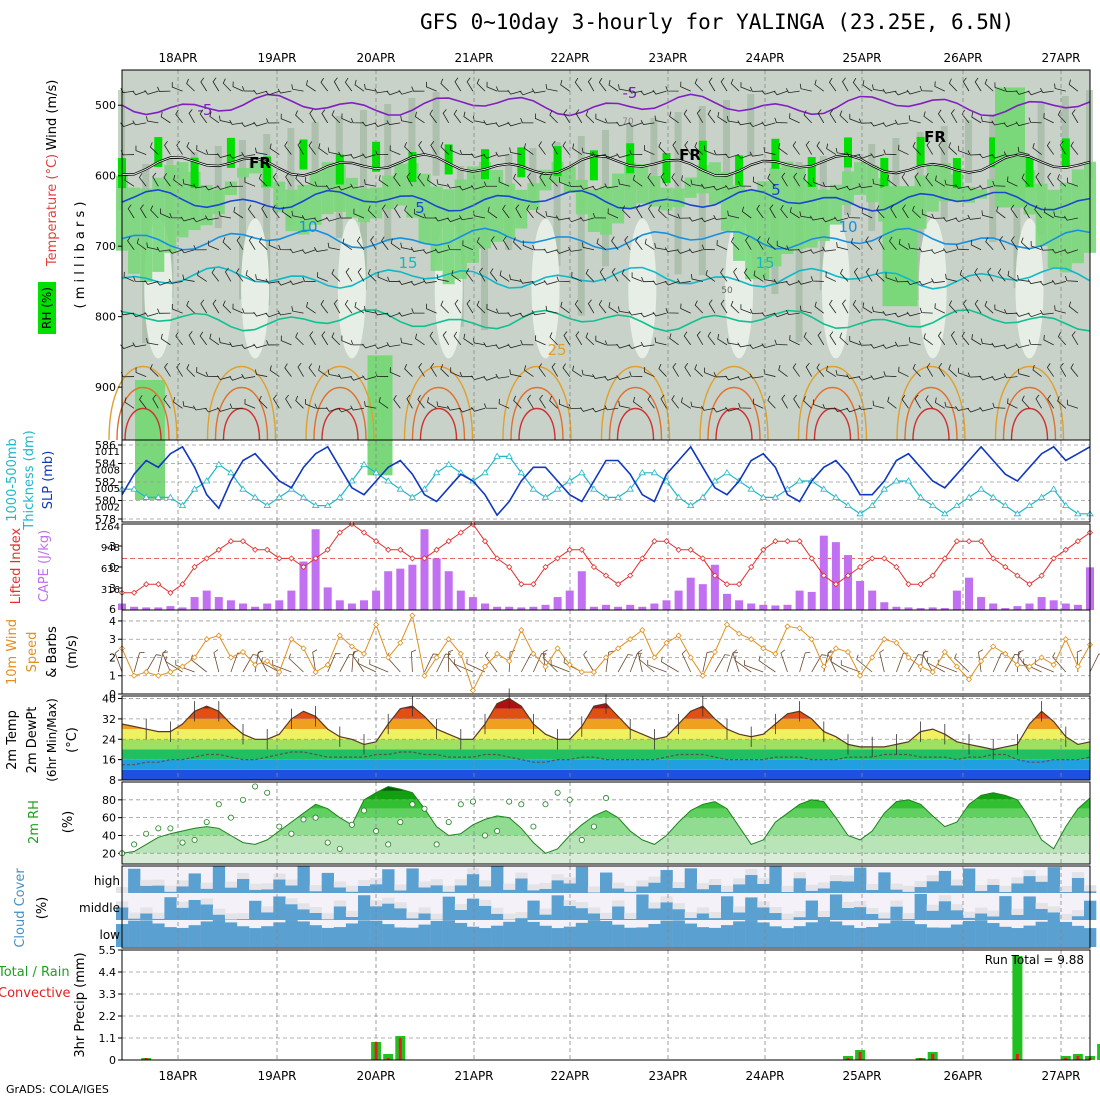  I want to click on pressure-axis-label: ( m i l l i b a r s ), so click(80, 255).